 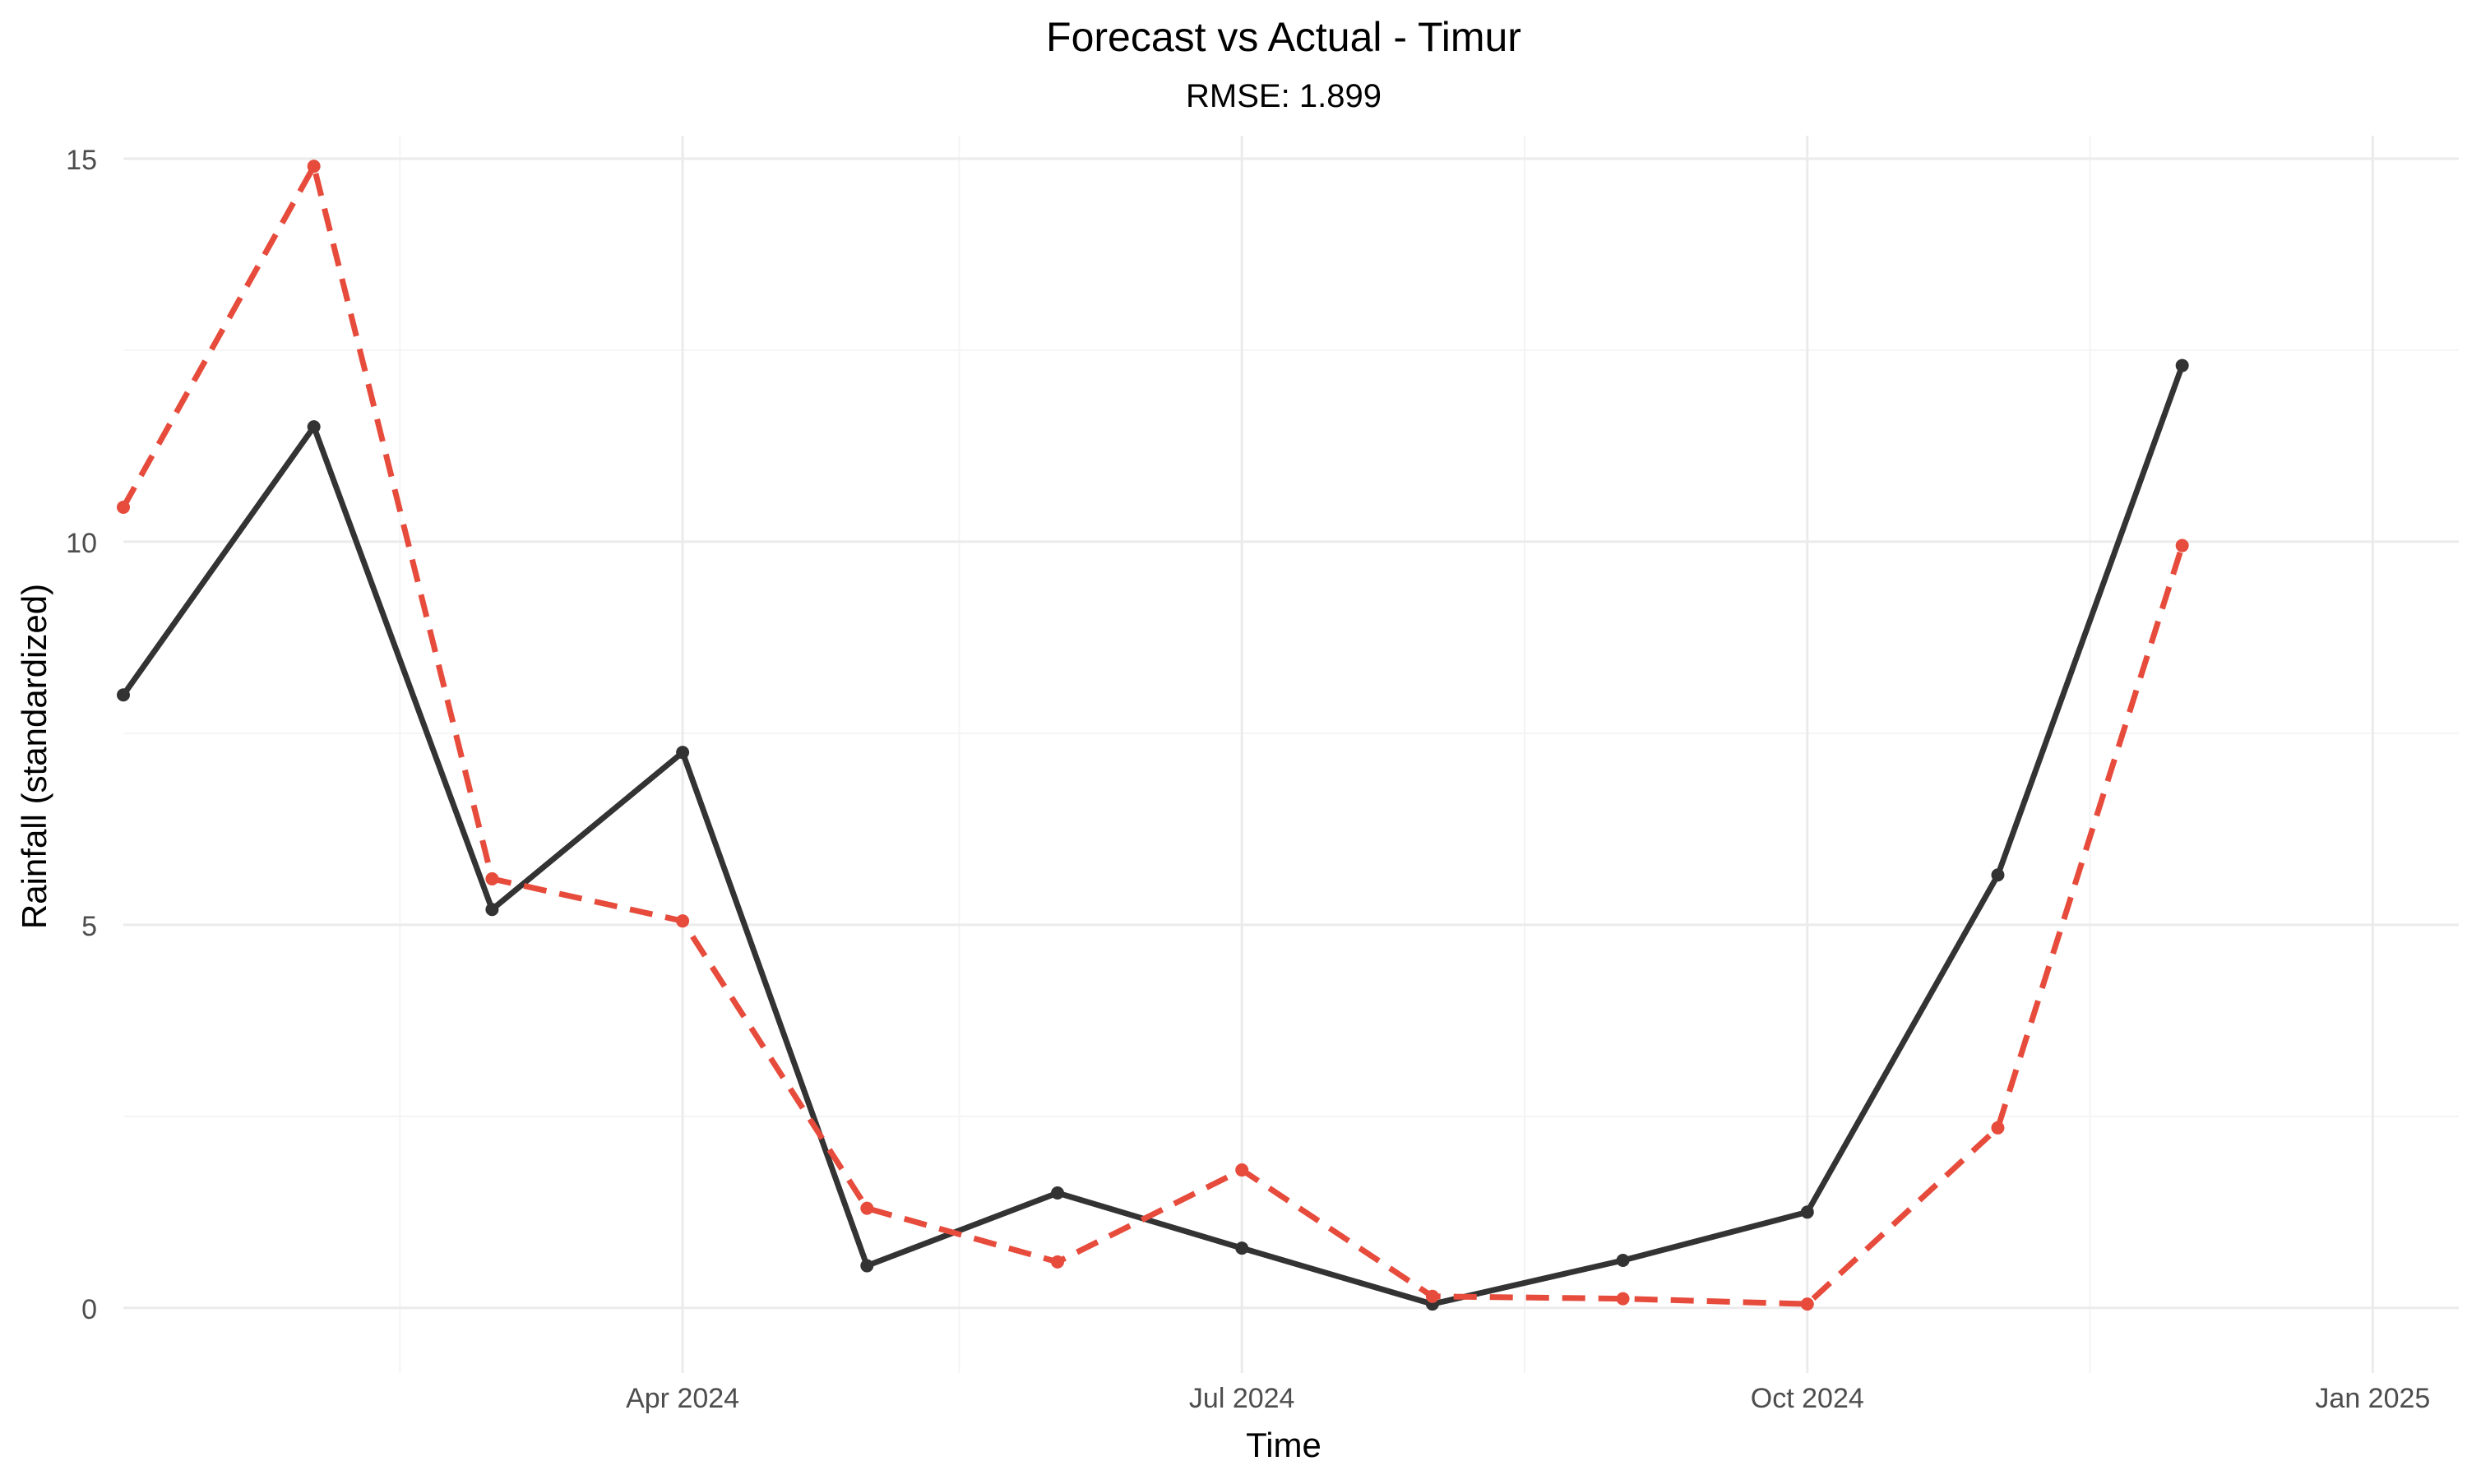 What do you see at coordinates (682, 1398) in the screenshot?
I see `x-tick-label: Apr 2024` at bounding box center [682, 1398].